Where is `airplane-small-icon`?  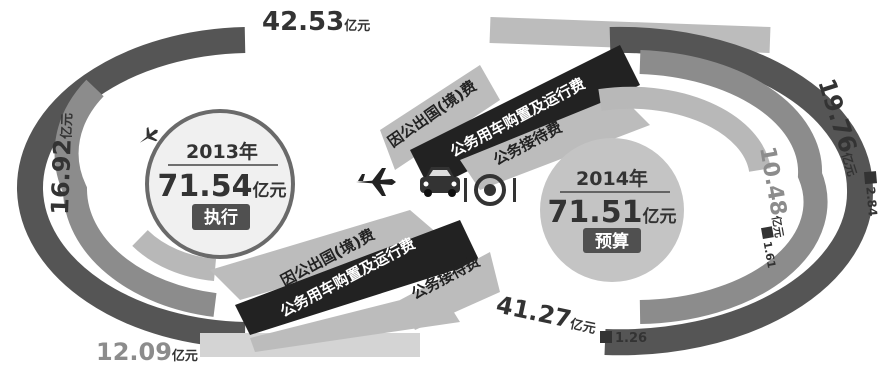 airplane-small-icon is located at coordinates (148, 135).